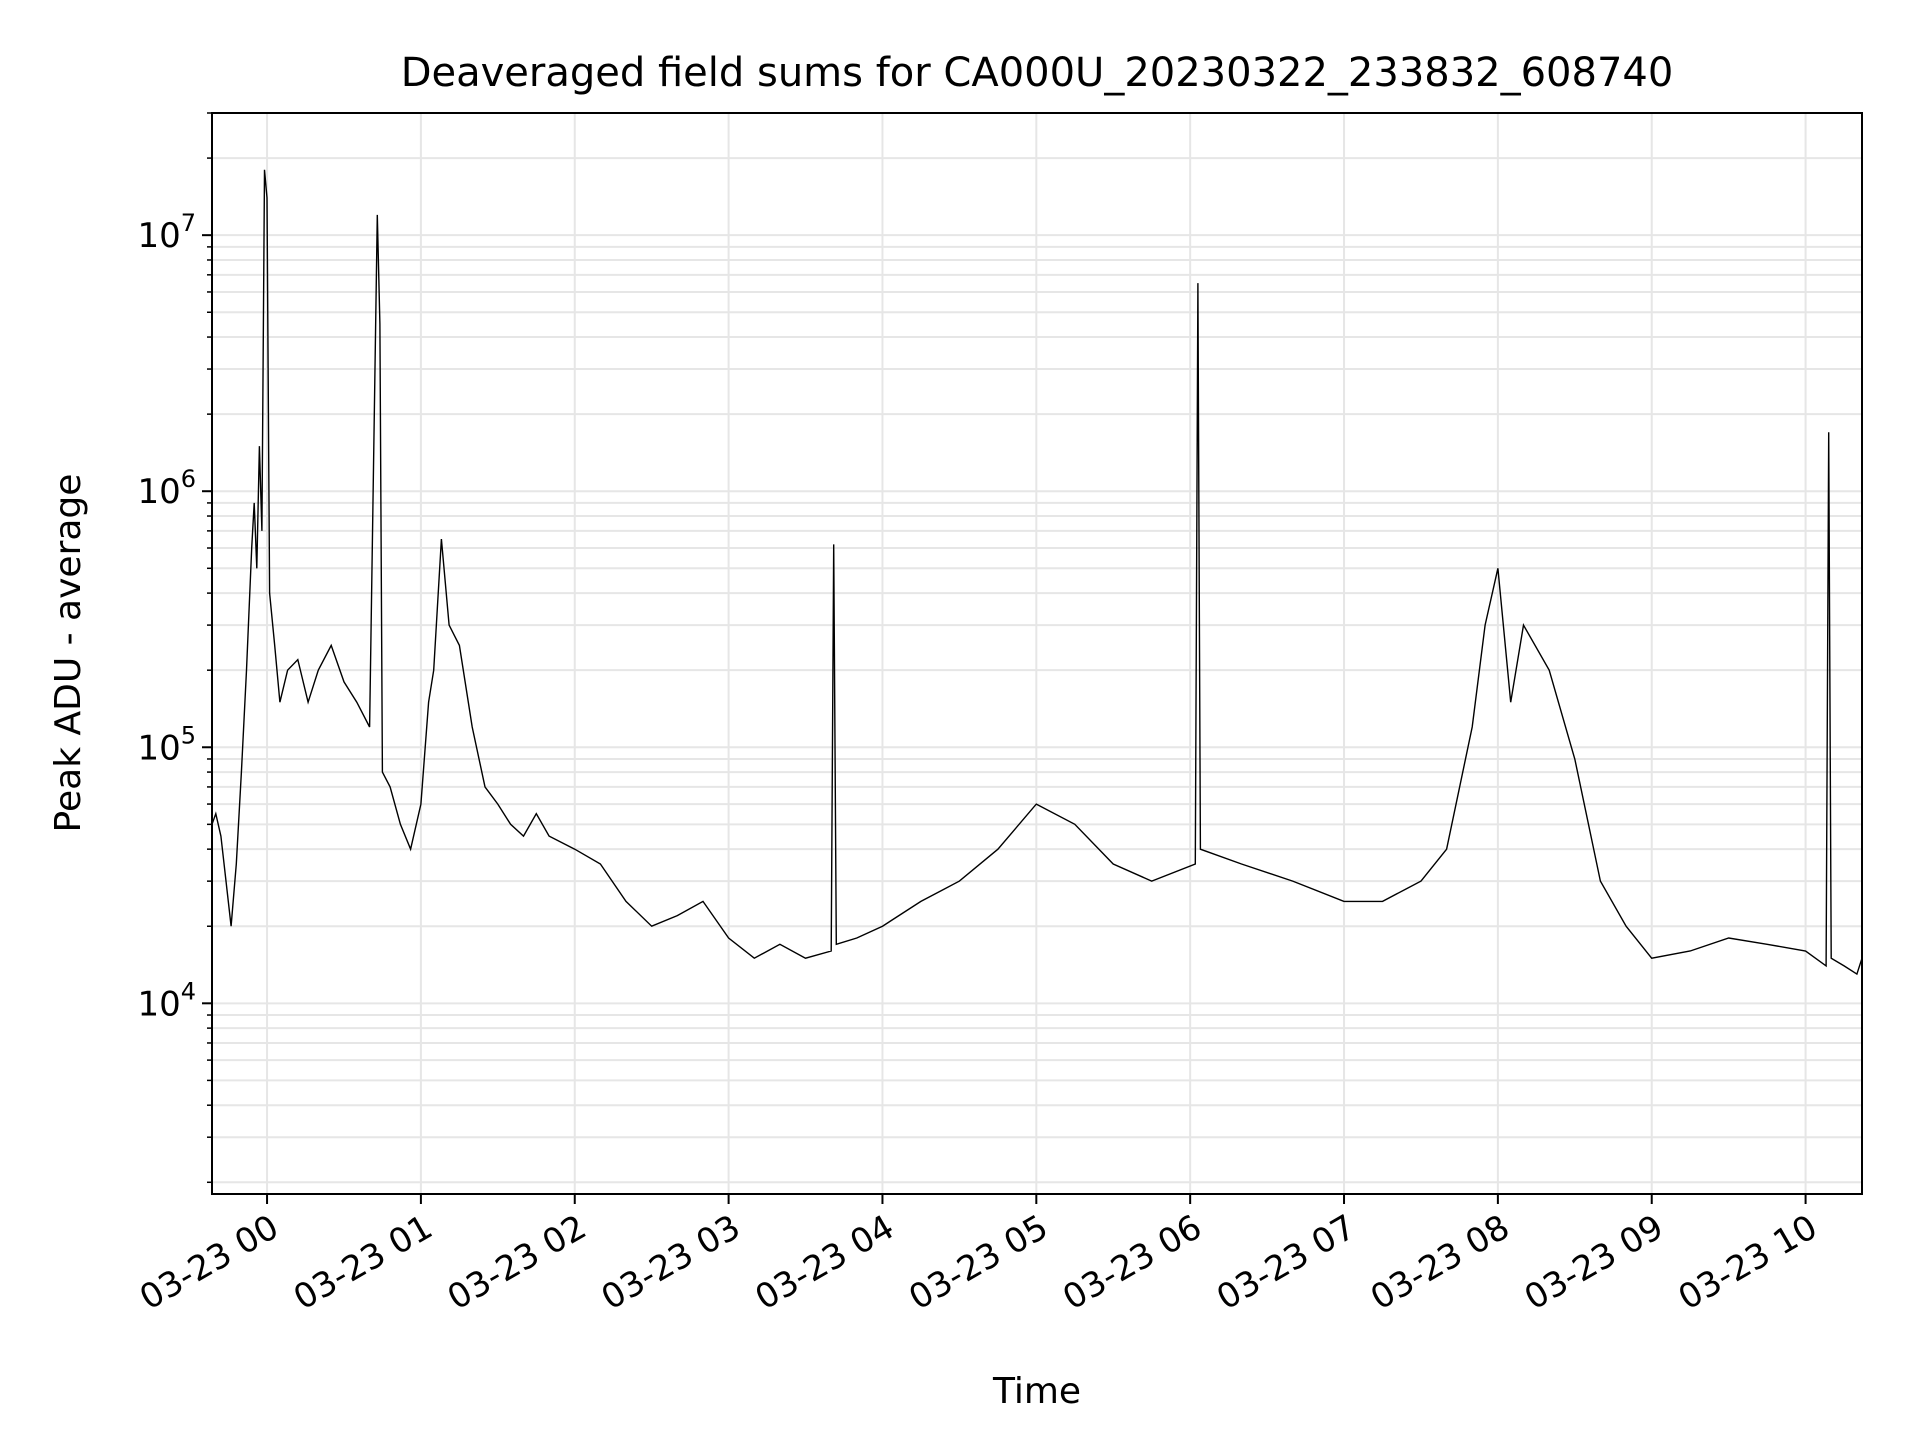  What do you see at coordinates (166, 744) in the screenshot?
I see `y-tick-label: 10⁵` at bounding box center [166, 744].